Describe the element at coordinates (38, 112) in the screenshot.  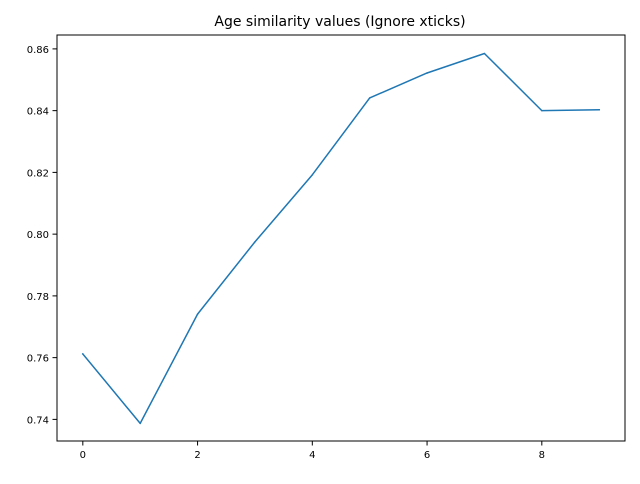
I see `y-tick-label: 0.84` at that location.